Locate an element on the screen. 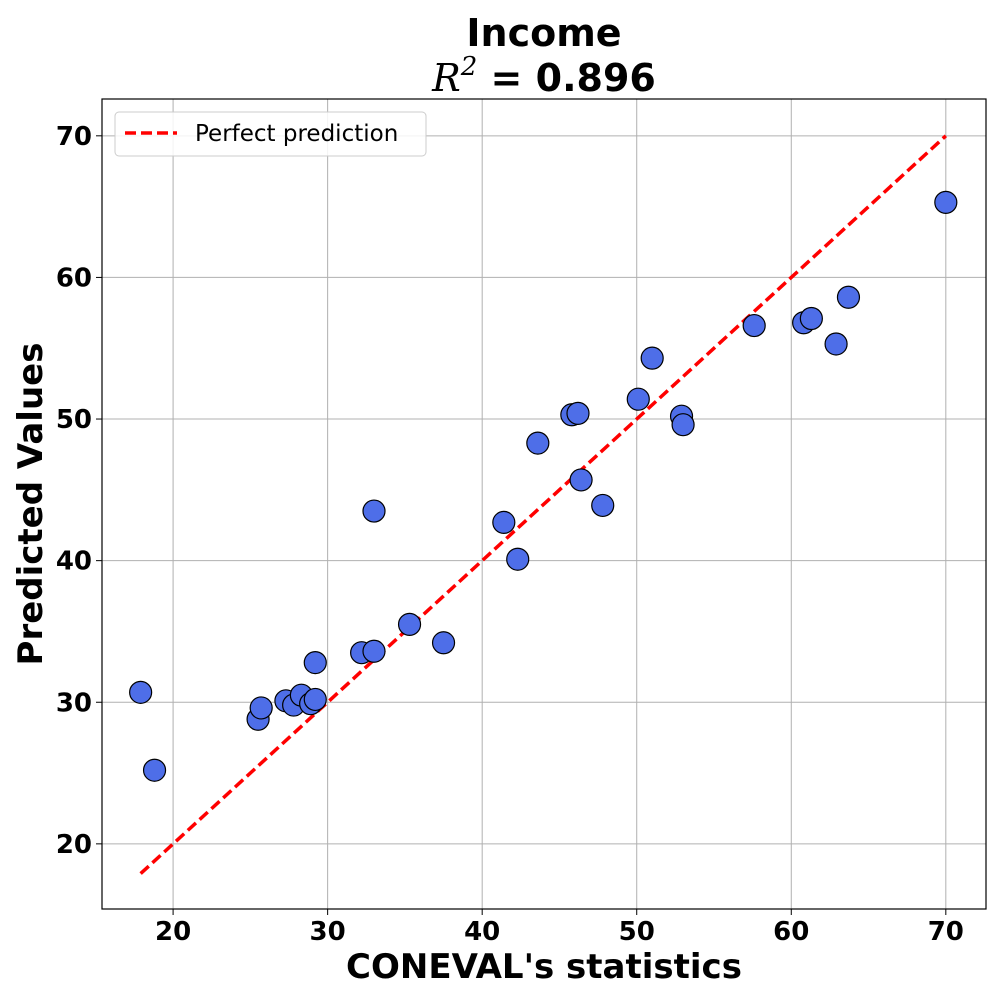 This screenshot has width=1000, height=1000. x-axis-ticks: 20 30 40 50 60 70 is located at coordinates (559, 928).